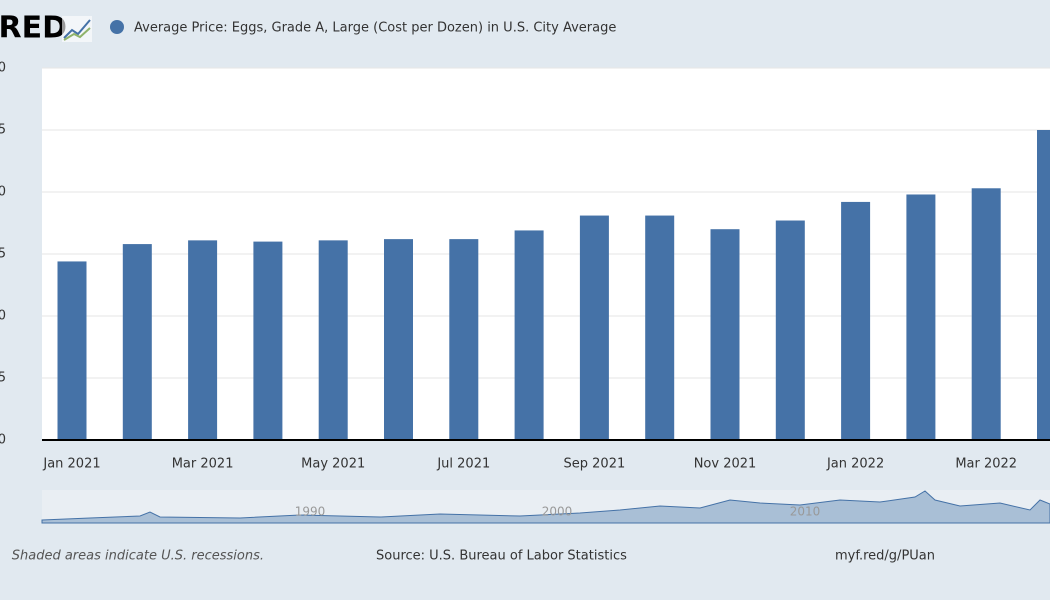 Image resolution: width=1050 pixels, height=600 pixels. Describe the element at coordinates (885, 556) in the screenshot. I see `link: myf.red/g/PUan` at that location.